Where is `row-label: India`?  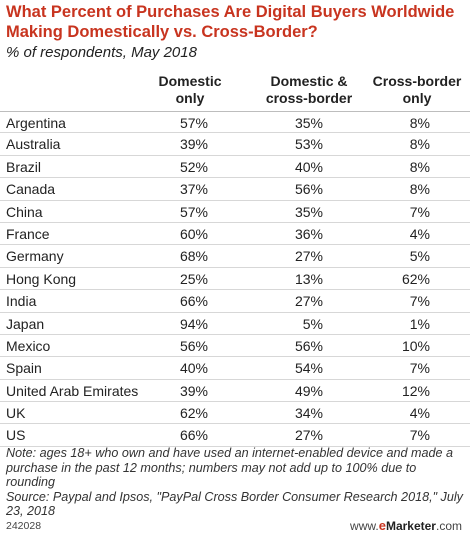
row-label: India is located at coordinates (21, 301).